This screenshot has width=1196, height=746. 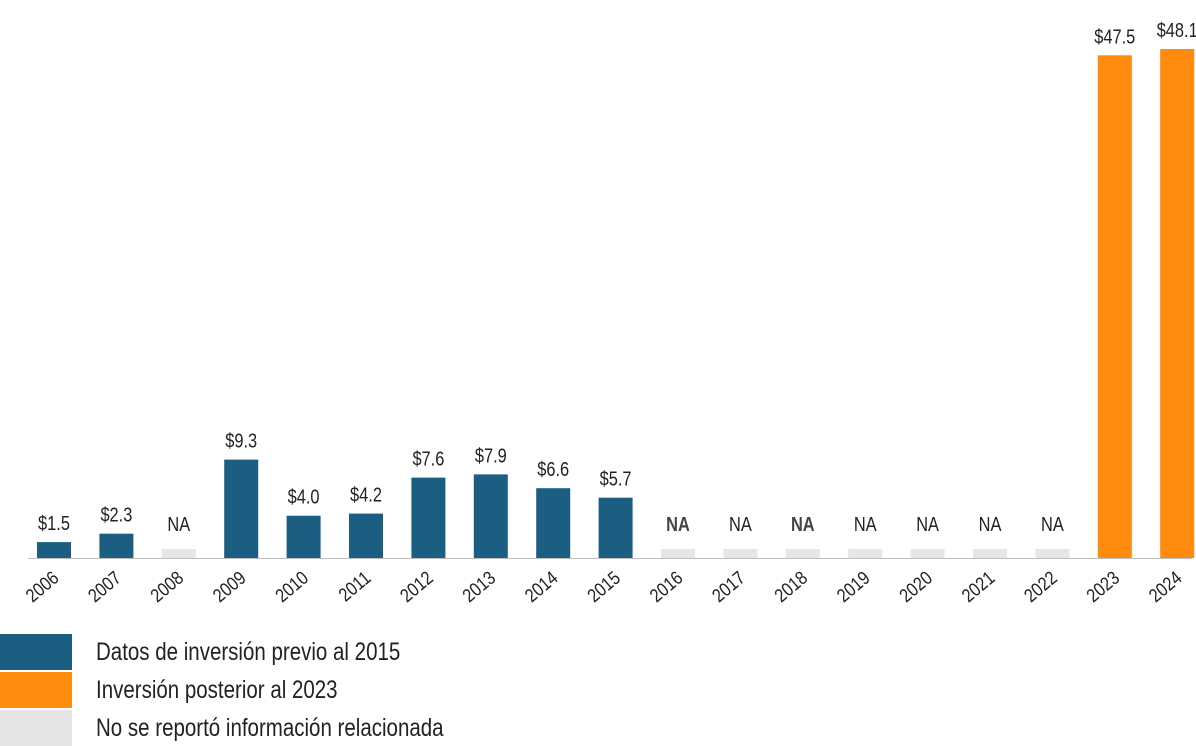 I want to click on bar-2008, so click(x=178, y=553).